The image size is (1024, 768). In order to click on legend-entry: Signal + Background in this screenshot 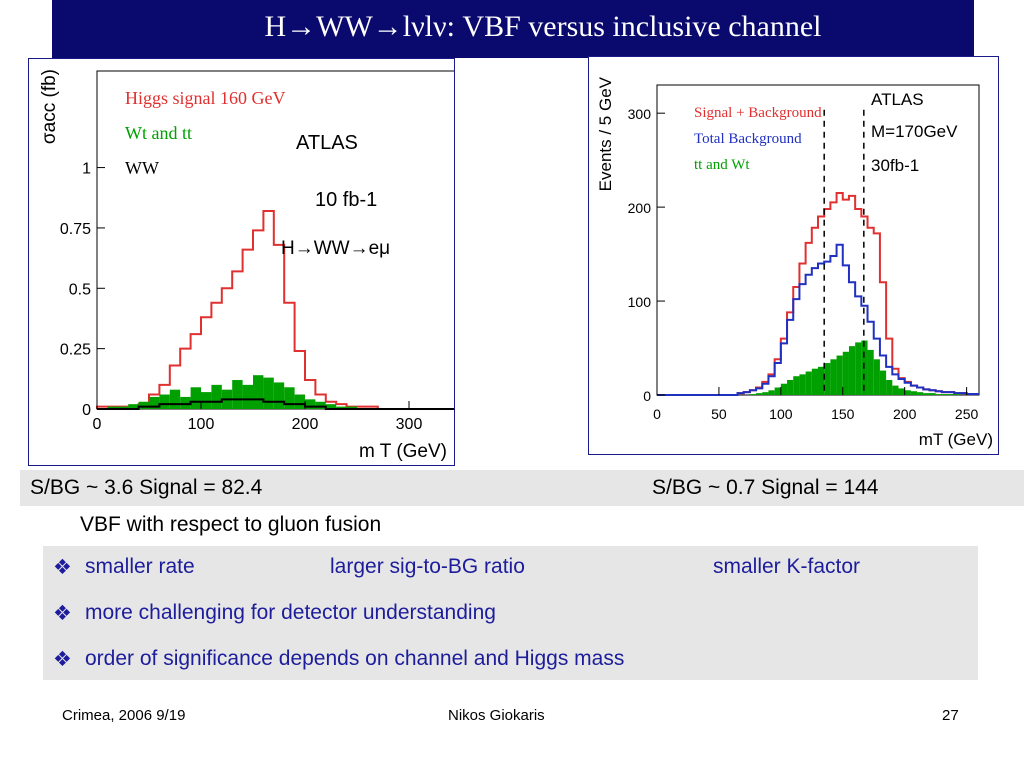, I will do `click(758, 113)`.